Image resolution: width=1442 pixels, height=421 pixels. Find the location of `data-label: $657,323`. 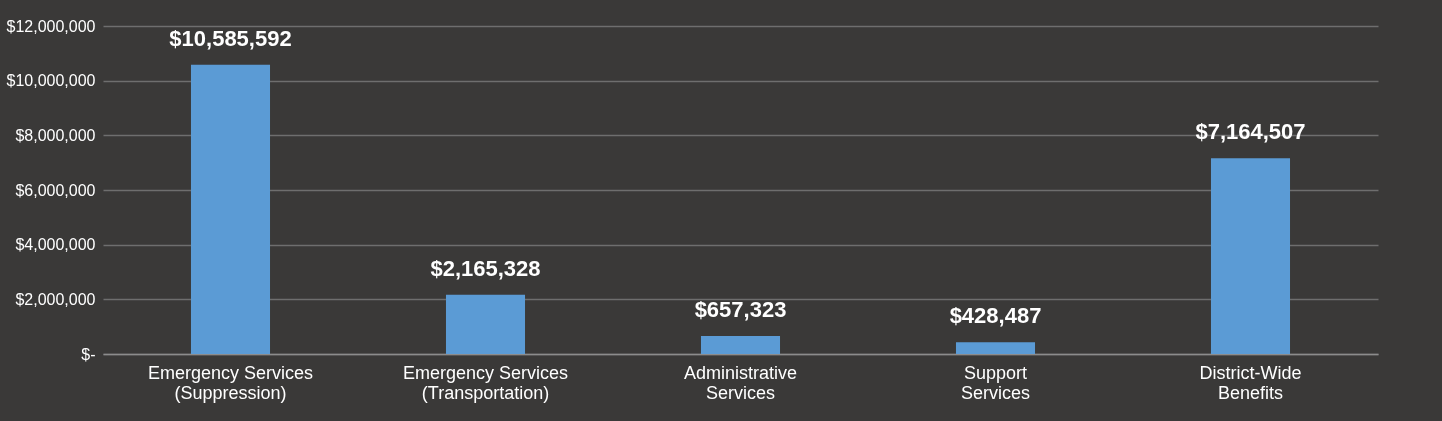

data-label: $657,323 is located at coordinates (740, 310).